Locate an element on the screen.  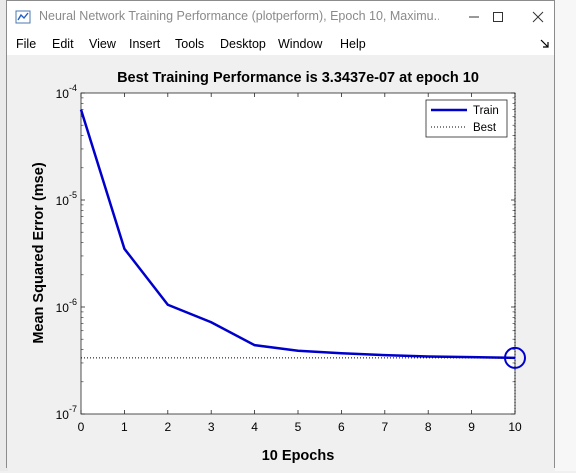
x-tick-label: 2 is located at coordinates (167, 427).